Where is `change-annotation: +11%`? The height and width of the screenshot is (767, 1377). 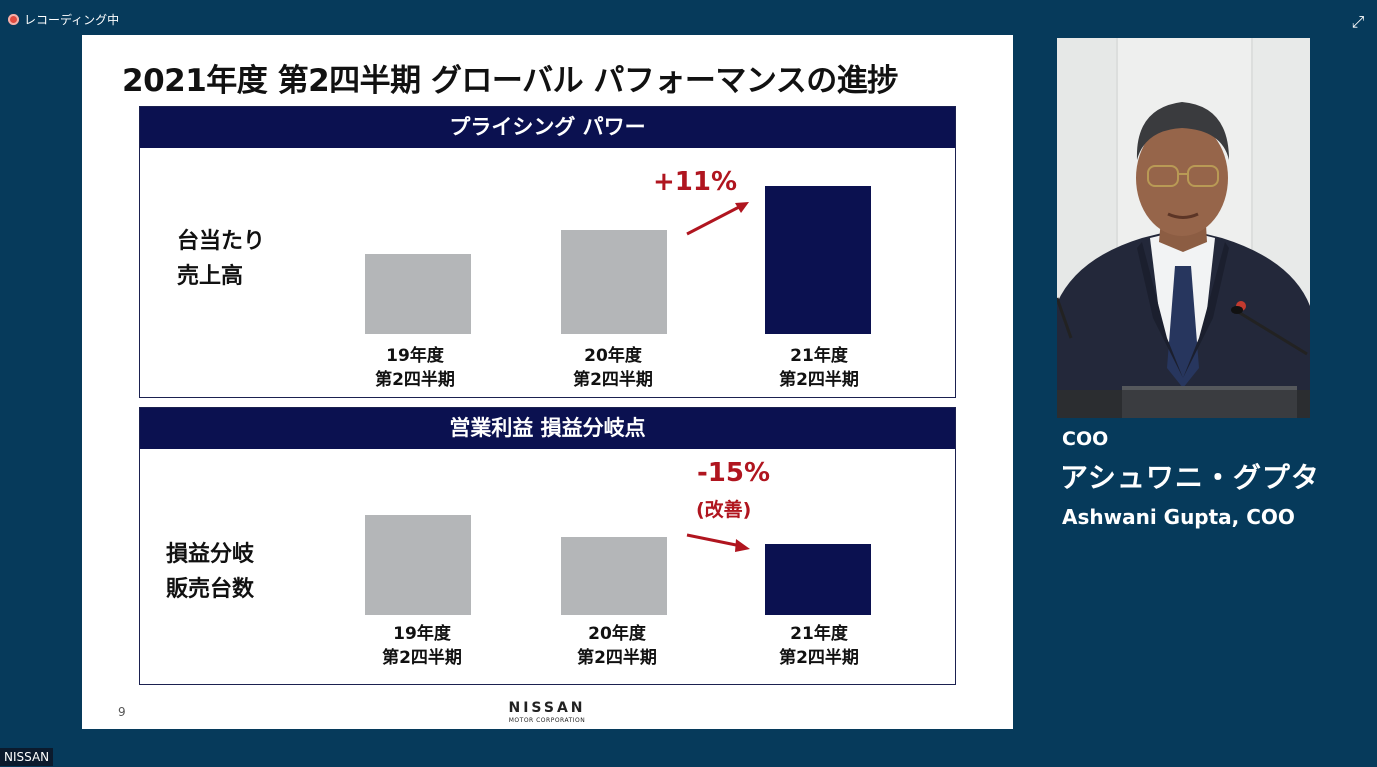 change-annotation: +11% is located at coordinates (695, 182).